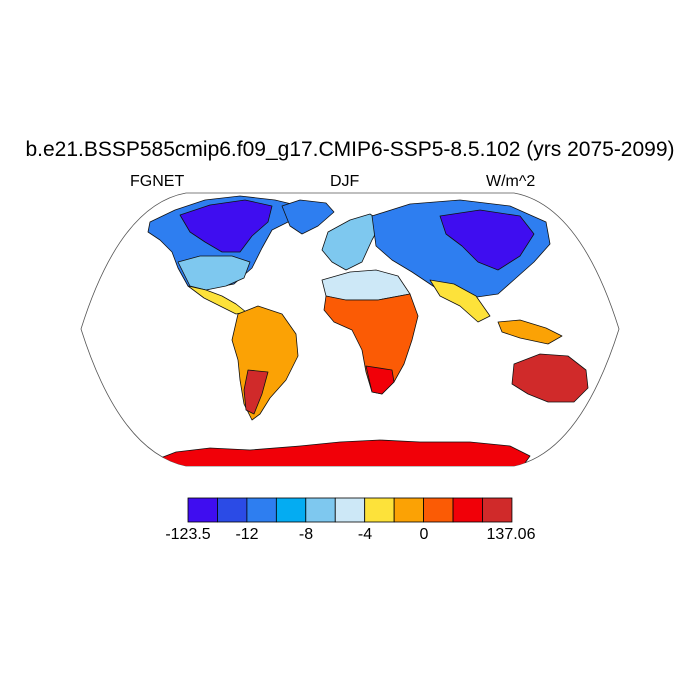  I want to click on patagonia, so click(256, 392).